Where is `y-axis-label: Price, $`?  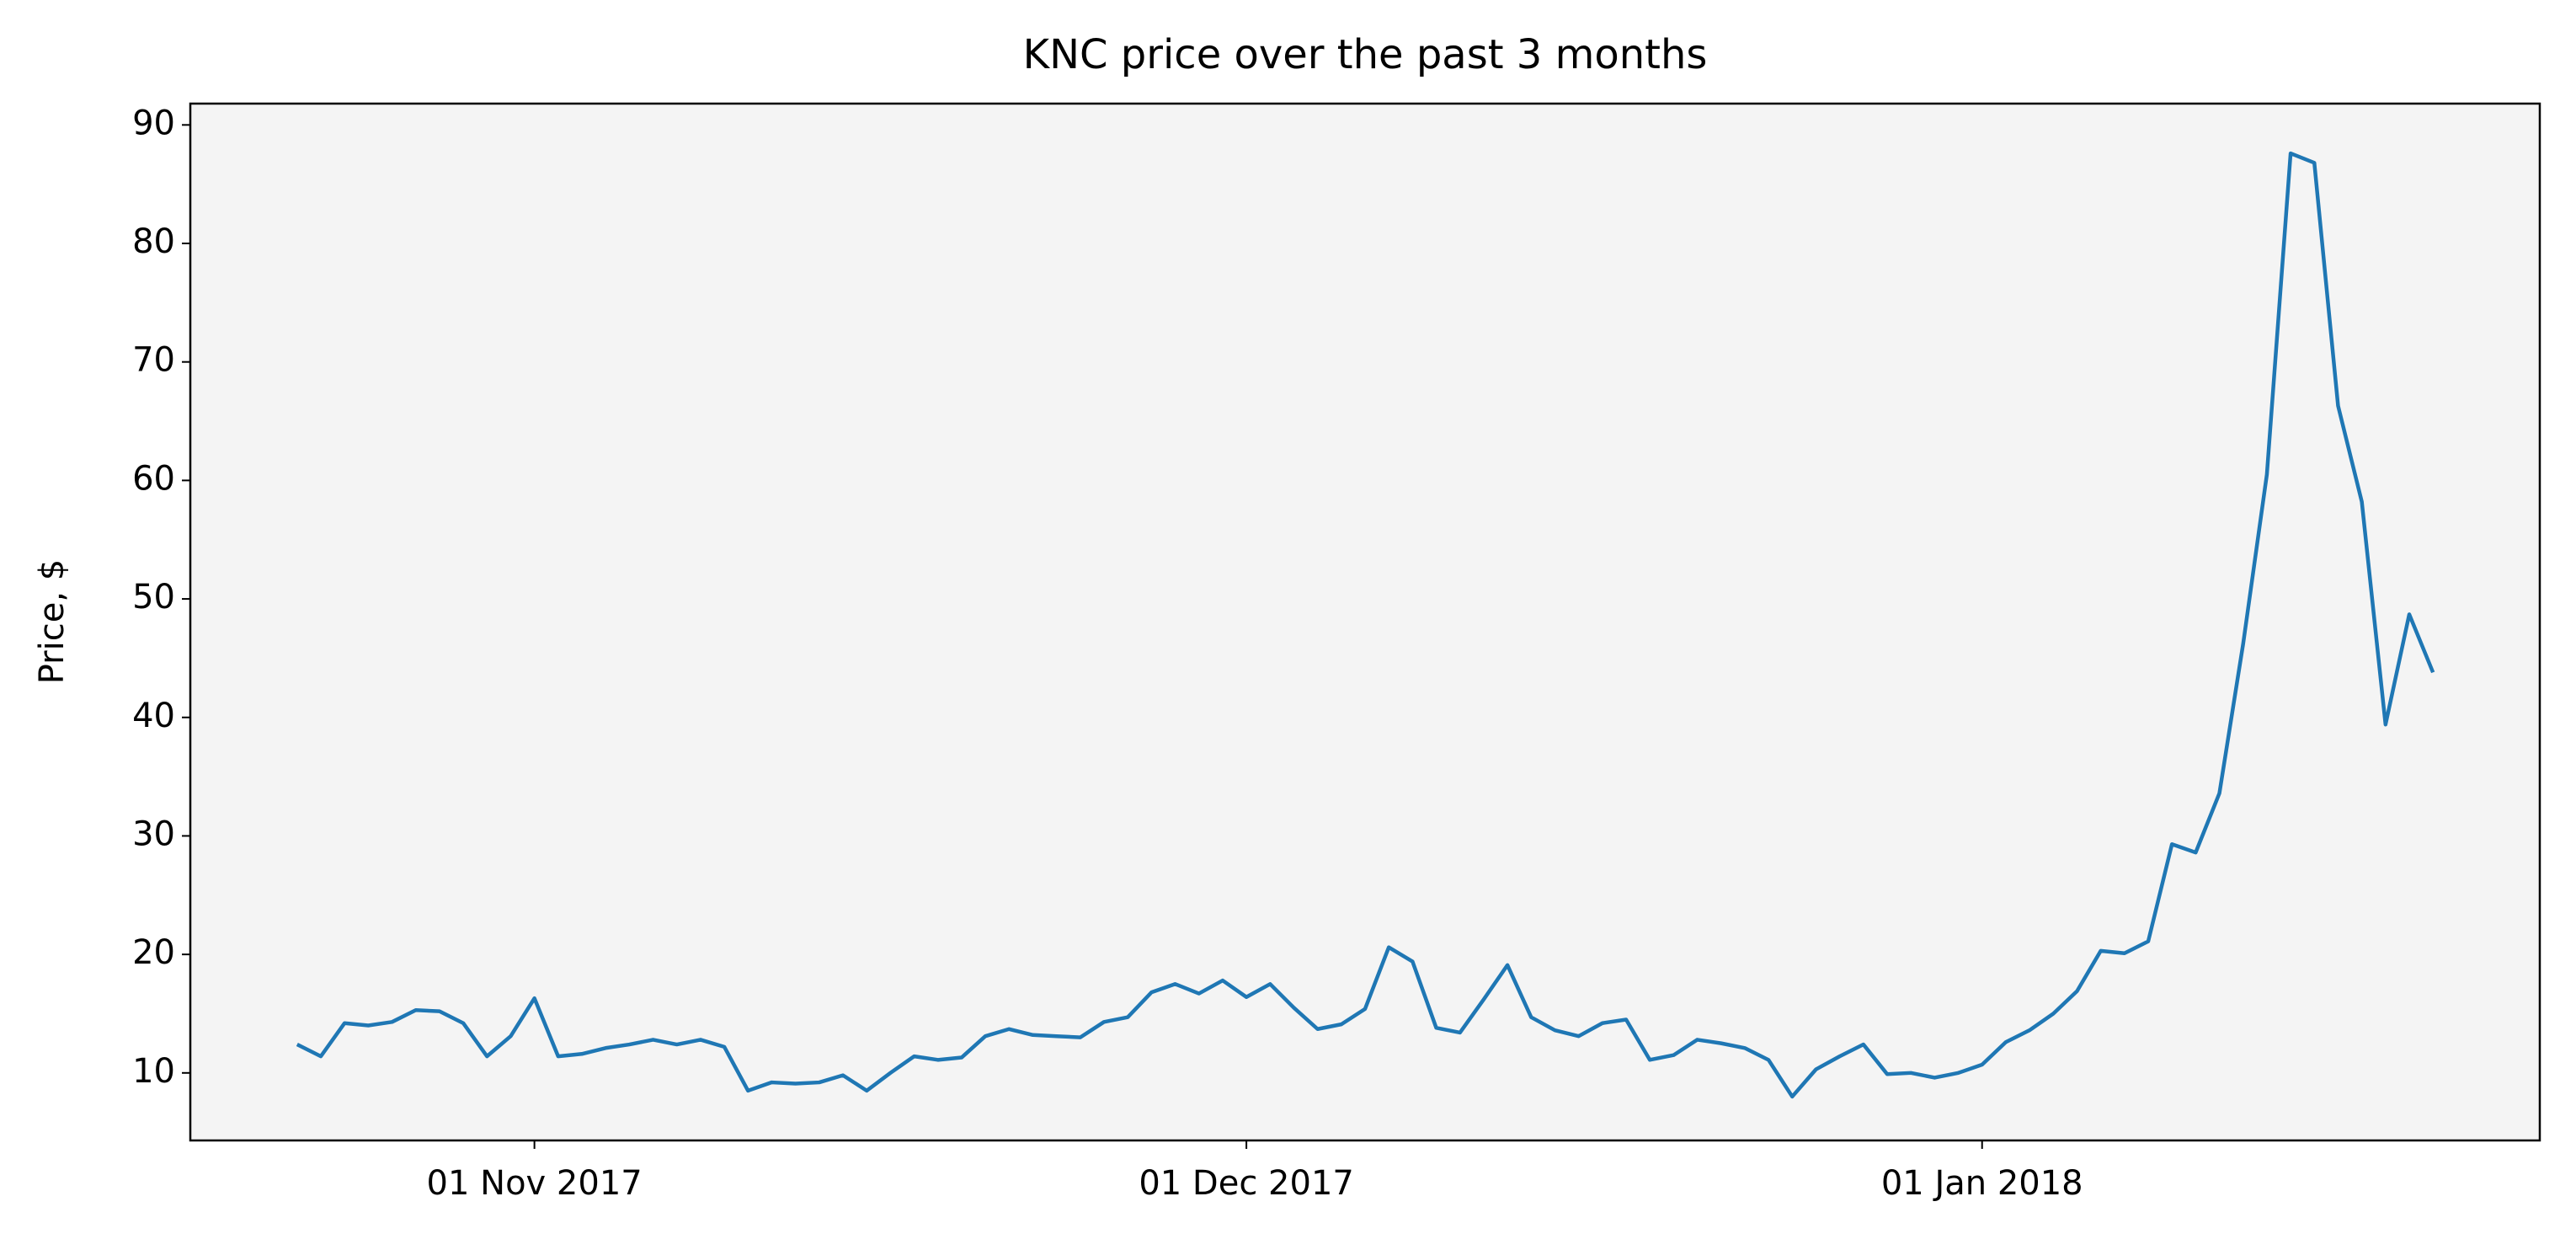
y-axis-label: Price, $ is located at coordinates (52, 621).